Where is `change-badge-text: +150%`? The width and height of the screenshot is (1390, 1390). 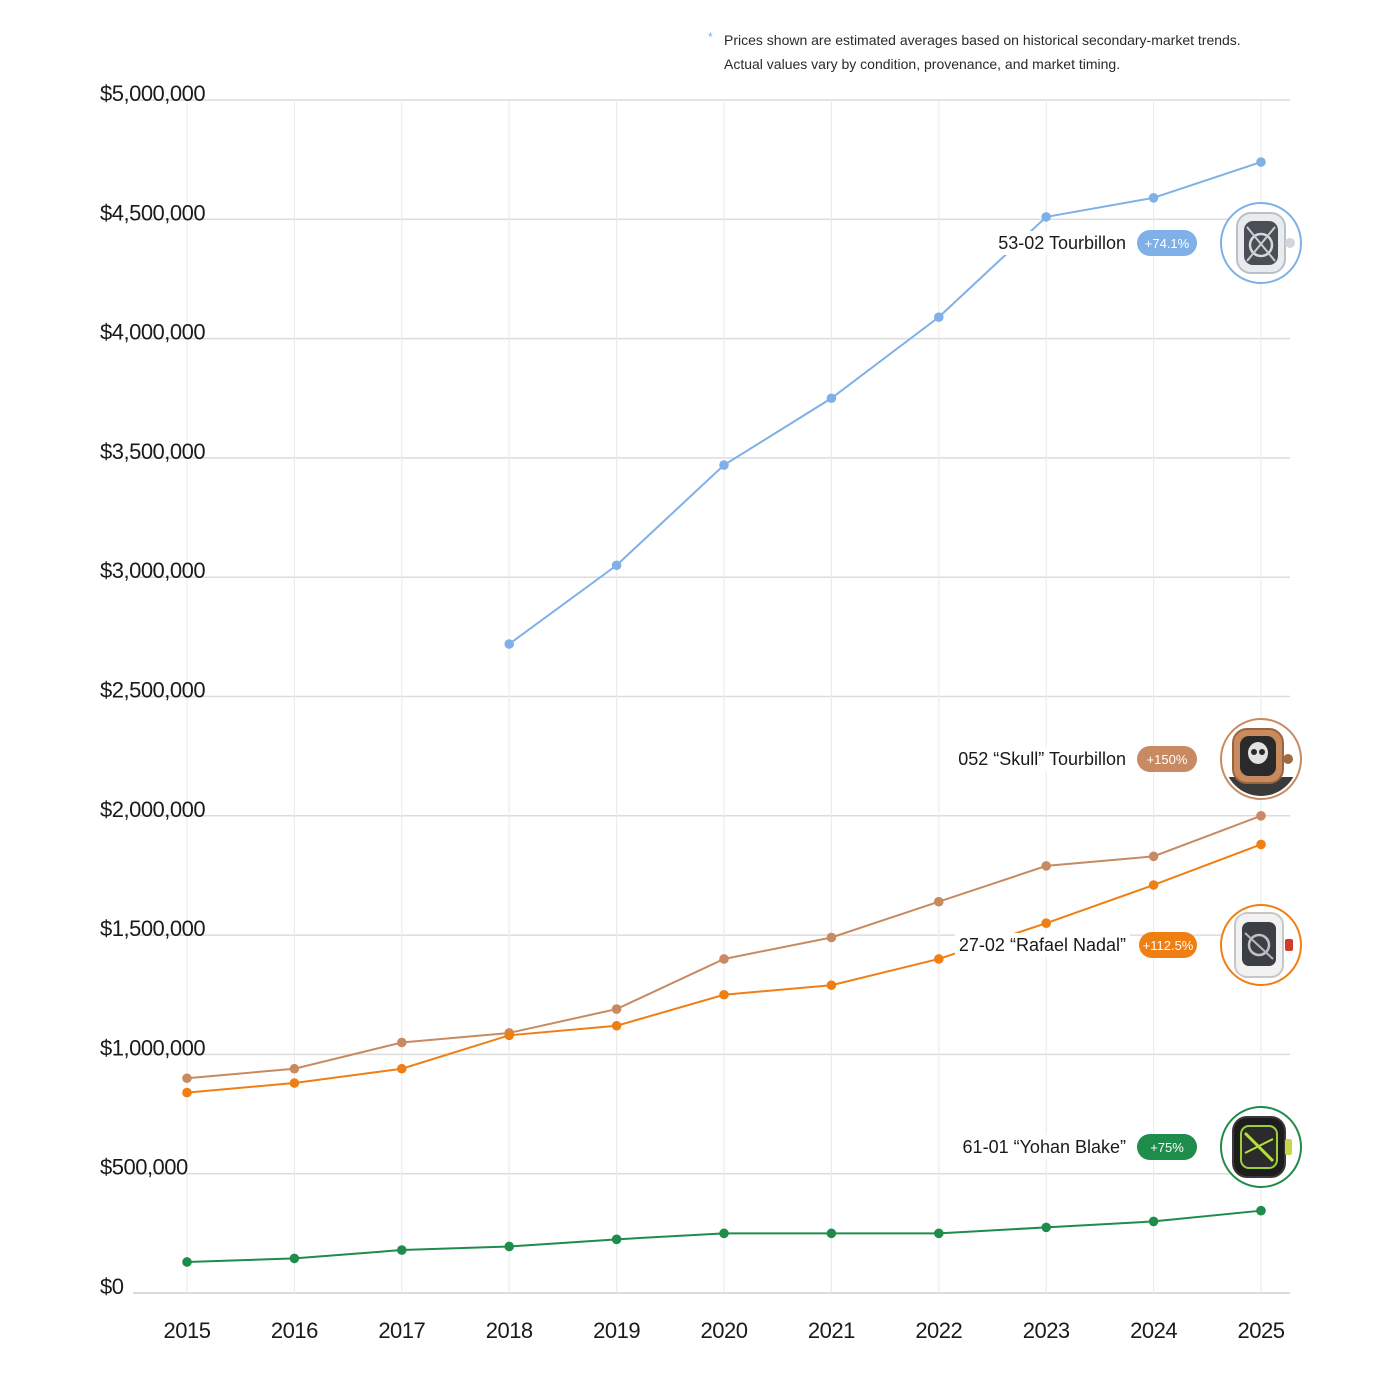 change-badge-text: +150% is located at coordinates (1167, 759).